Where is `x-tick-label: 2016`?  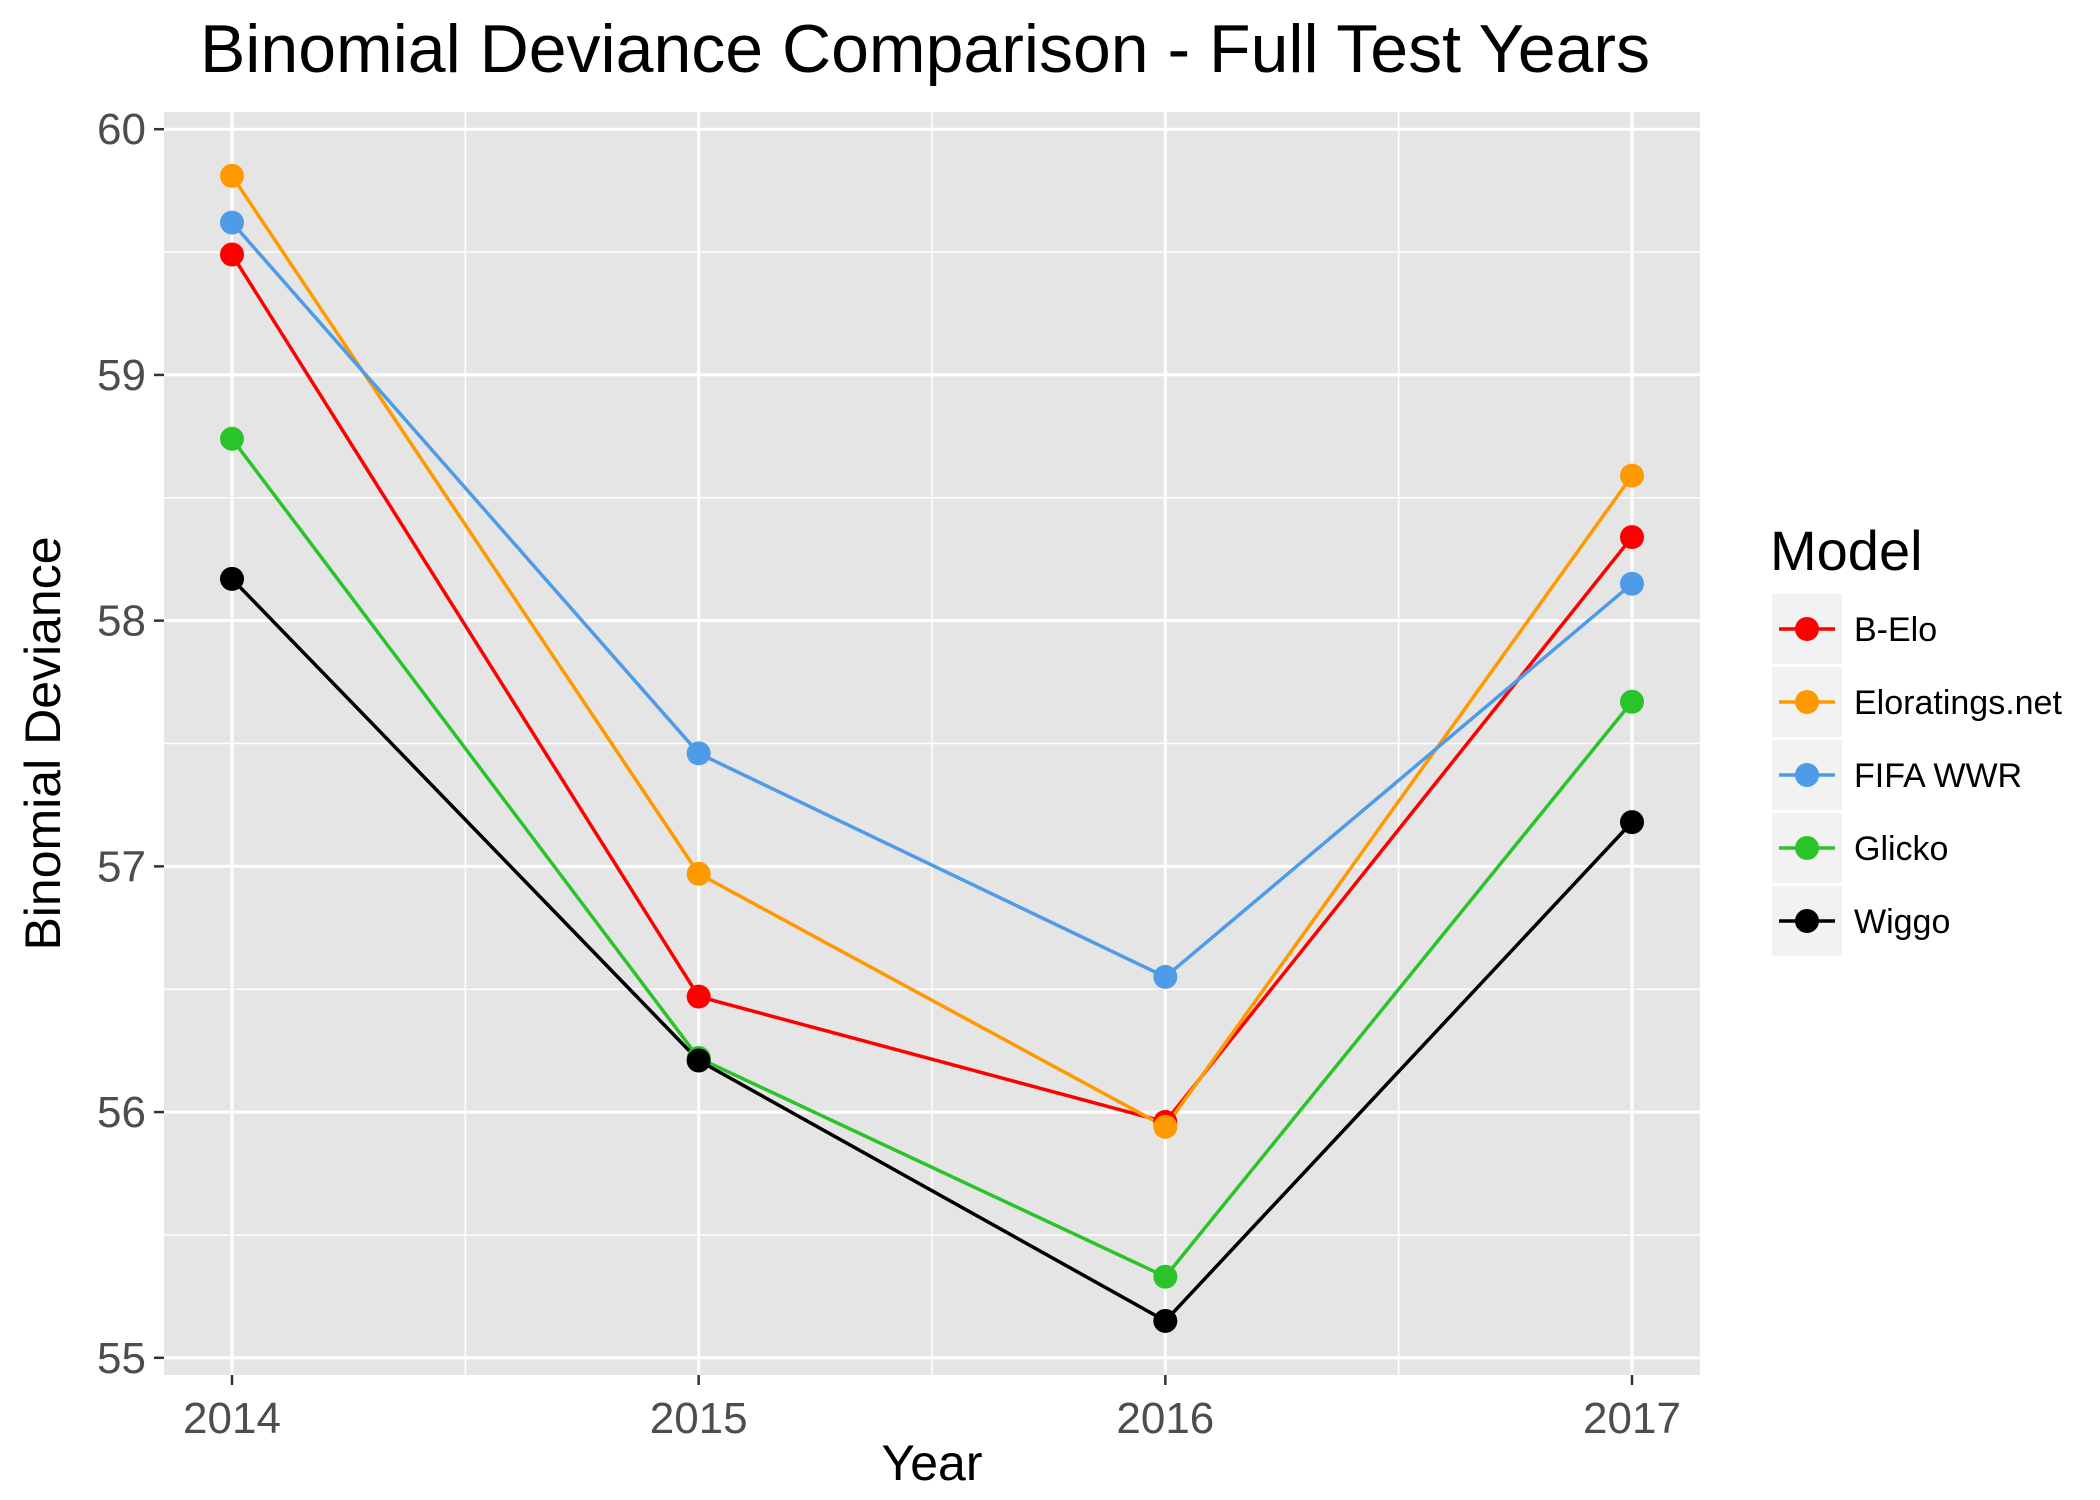
x-tick-label: 2016 is located at coordinates (1165, 1418).